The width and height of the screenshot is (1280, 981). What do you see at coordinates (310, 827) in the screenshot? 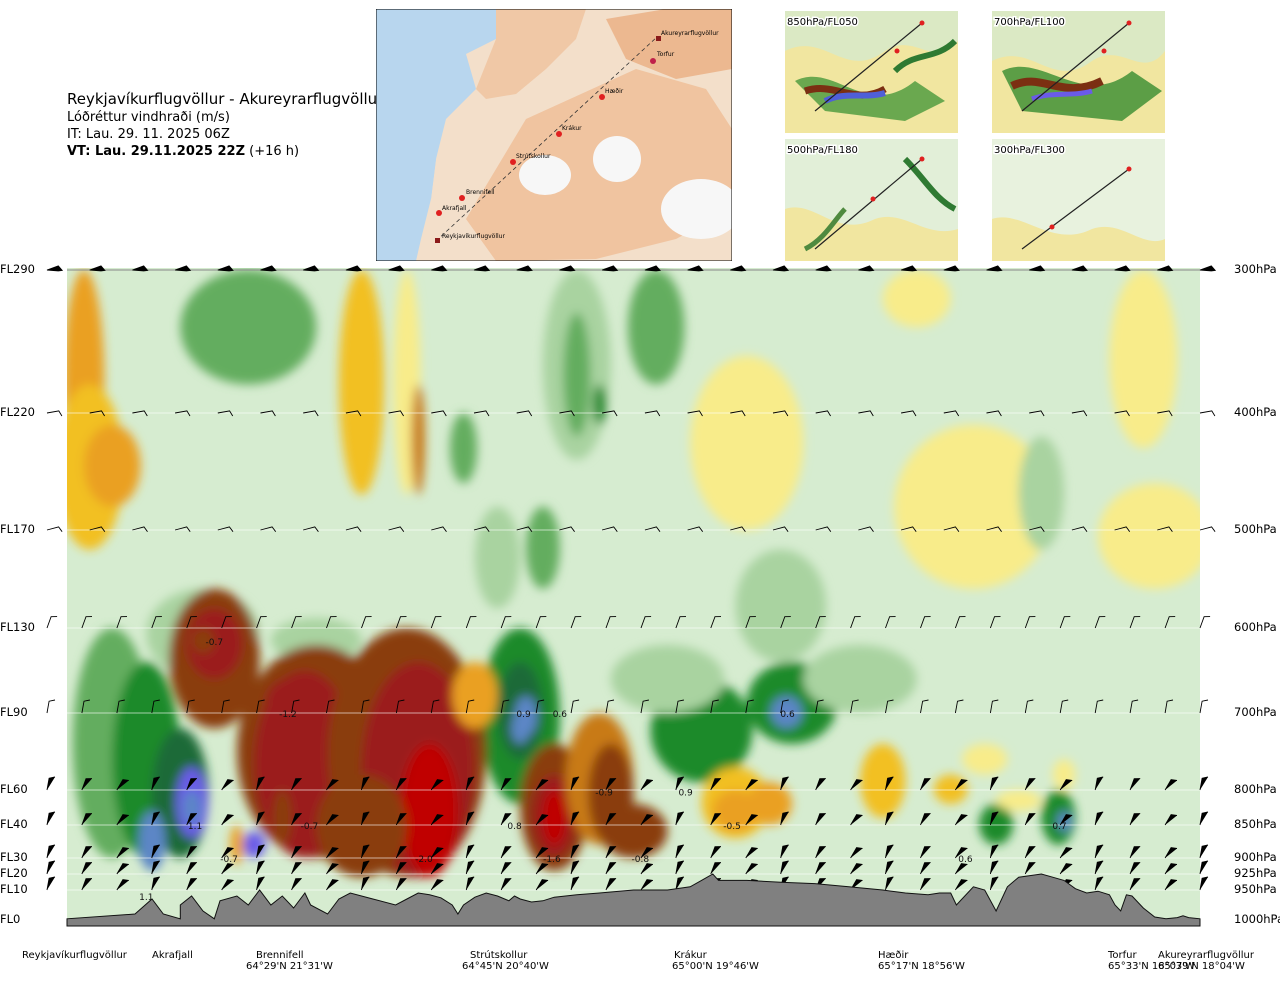
I see `contour-label-6: -0.7` at bounding box center [310, 827].